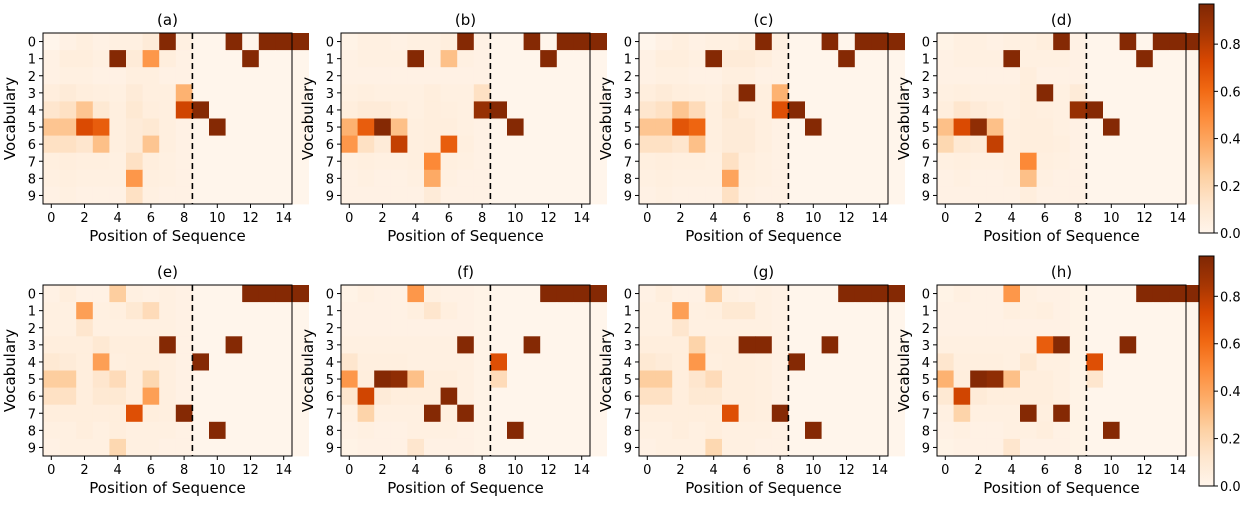 The image size is (1246, 506). Describe the element at coordinates (1177, 218) in the screenshot. I see `x-tick-label: 14` at that location.